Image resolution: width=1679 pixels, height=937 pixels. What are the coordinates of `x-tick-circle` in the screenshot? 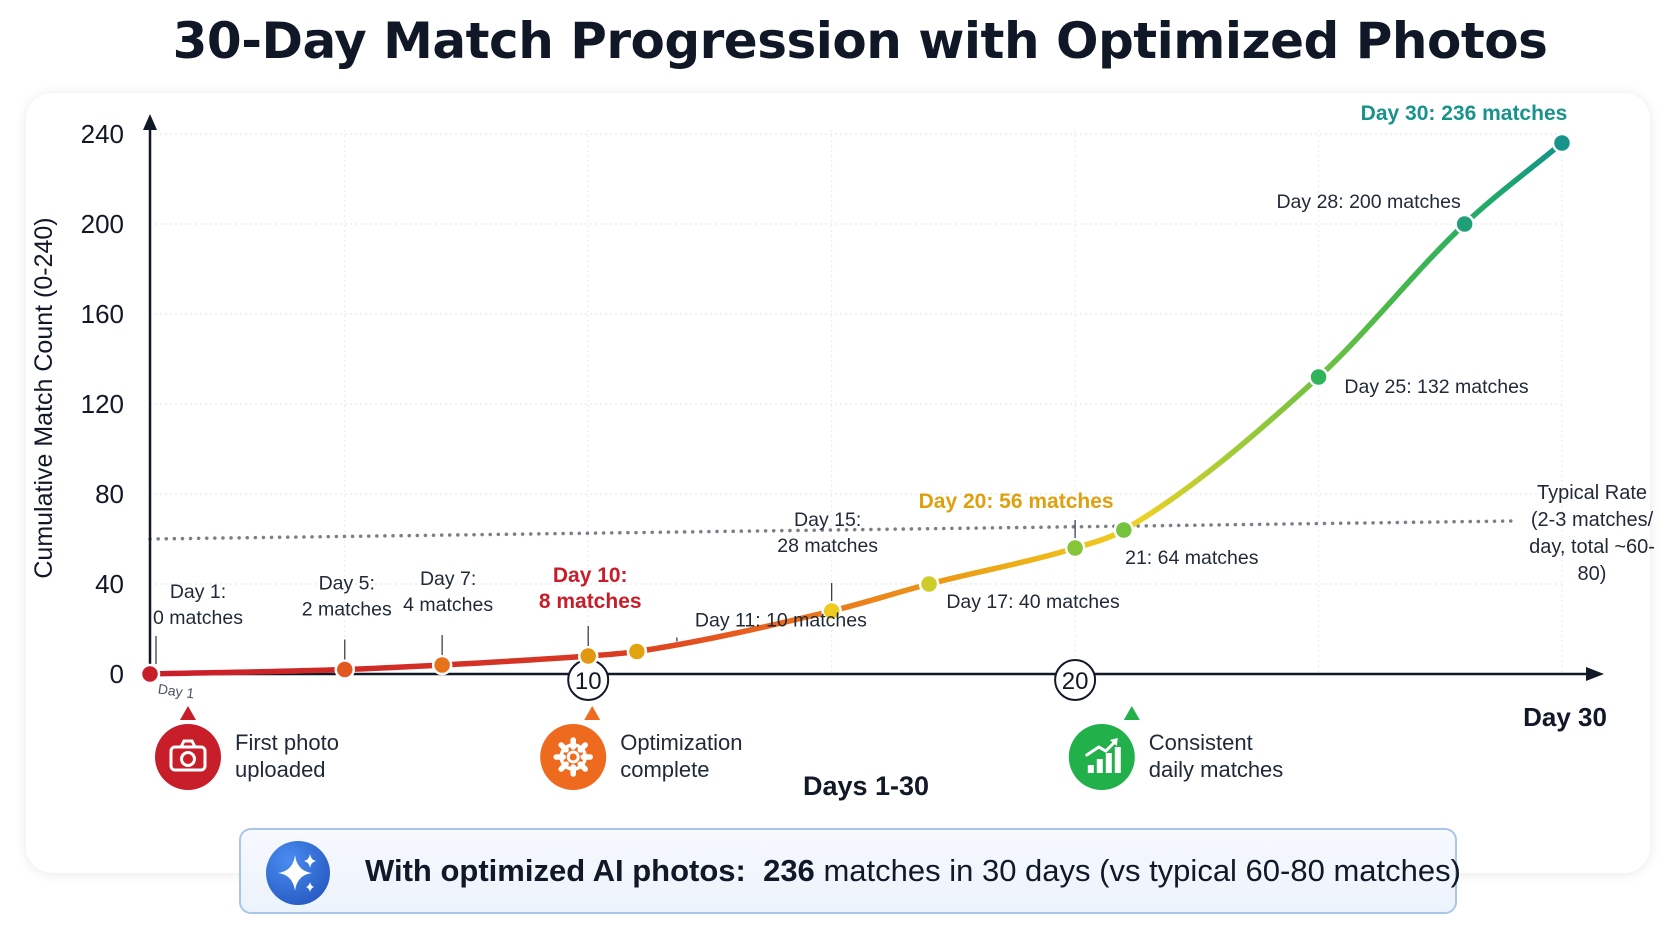 It's located at (1075, 680).